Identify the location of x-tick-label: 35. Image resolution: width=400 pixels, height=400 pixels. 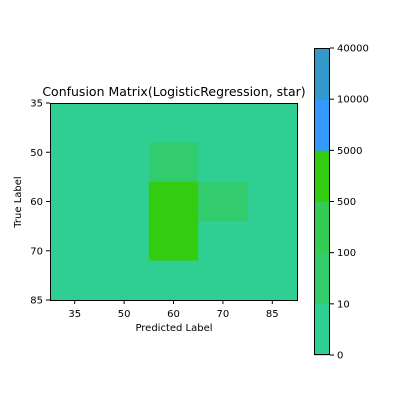
(74, 314).